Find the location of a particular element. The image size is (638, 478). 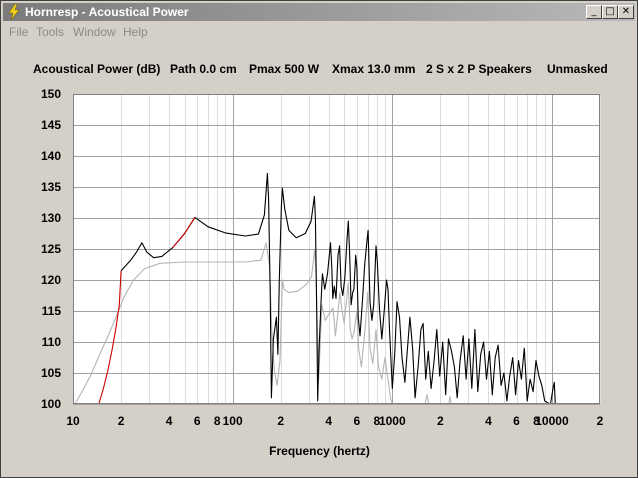

menu-tools: Tools is located at coordinates (50, 32).